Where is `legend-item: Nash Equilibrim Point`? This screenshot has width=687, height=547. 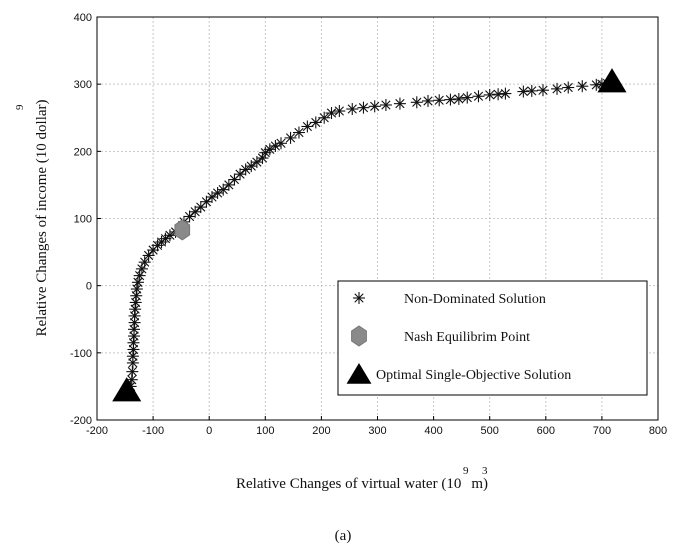
legend-item: Nash Equilibrim Point is located at coordinates (440, 336).